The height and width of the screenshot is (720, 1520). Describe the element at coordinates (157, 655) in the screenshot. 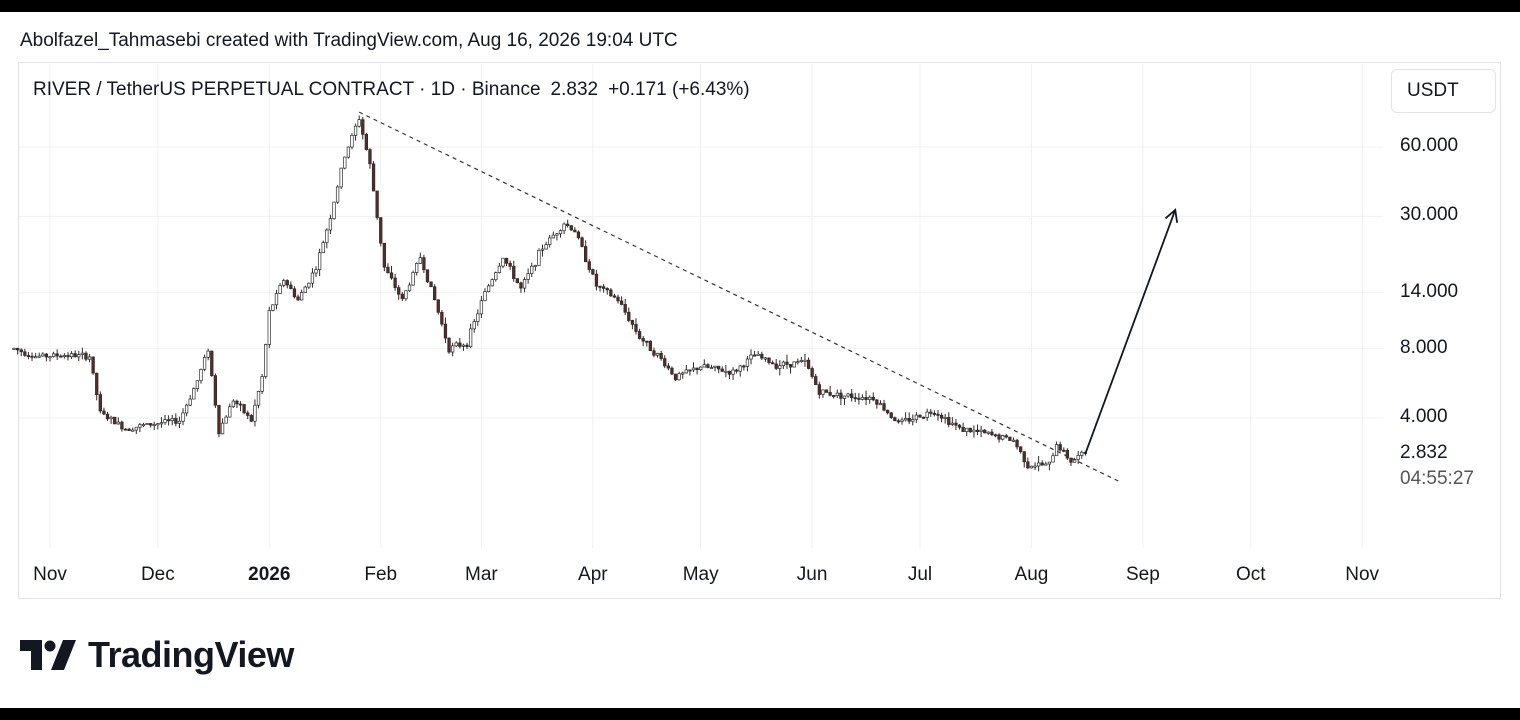

I see `tradingview-logo: TradingView` at that location.